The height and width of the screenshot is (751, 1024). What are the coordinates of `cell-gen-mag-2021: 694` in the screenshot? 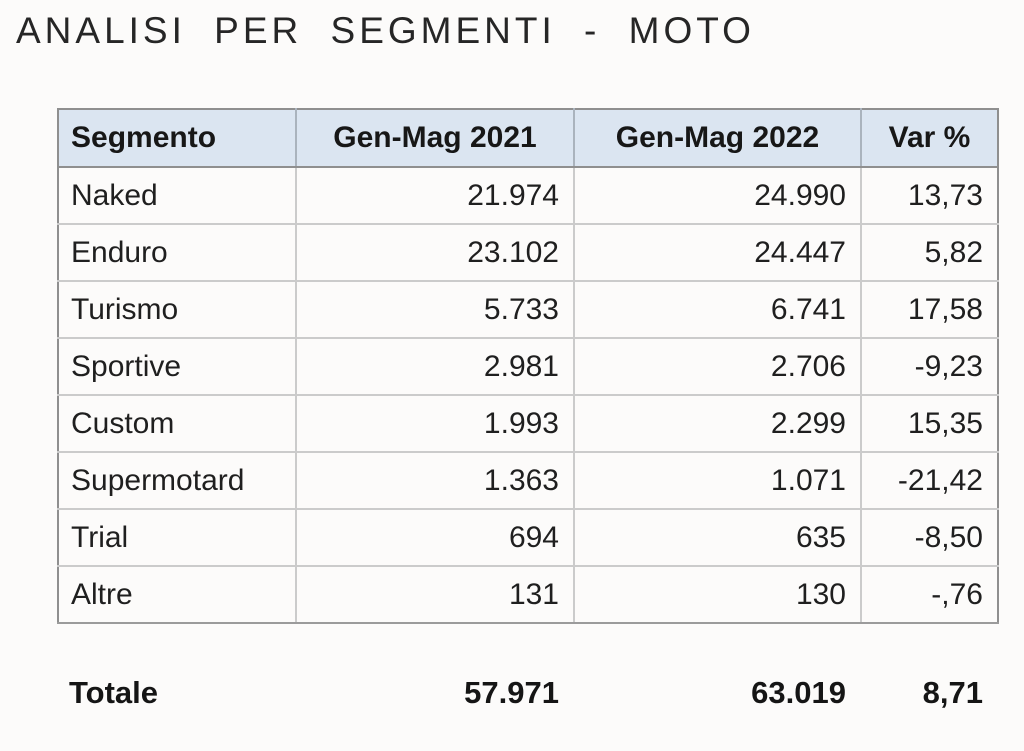 It's located at (435, 537).